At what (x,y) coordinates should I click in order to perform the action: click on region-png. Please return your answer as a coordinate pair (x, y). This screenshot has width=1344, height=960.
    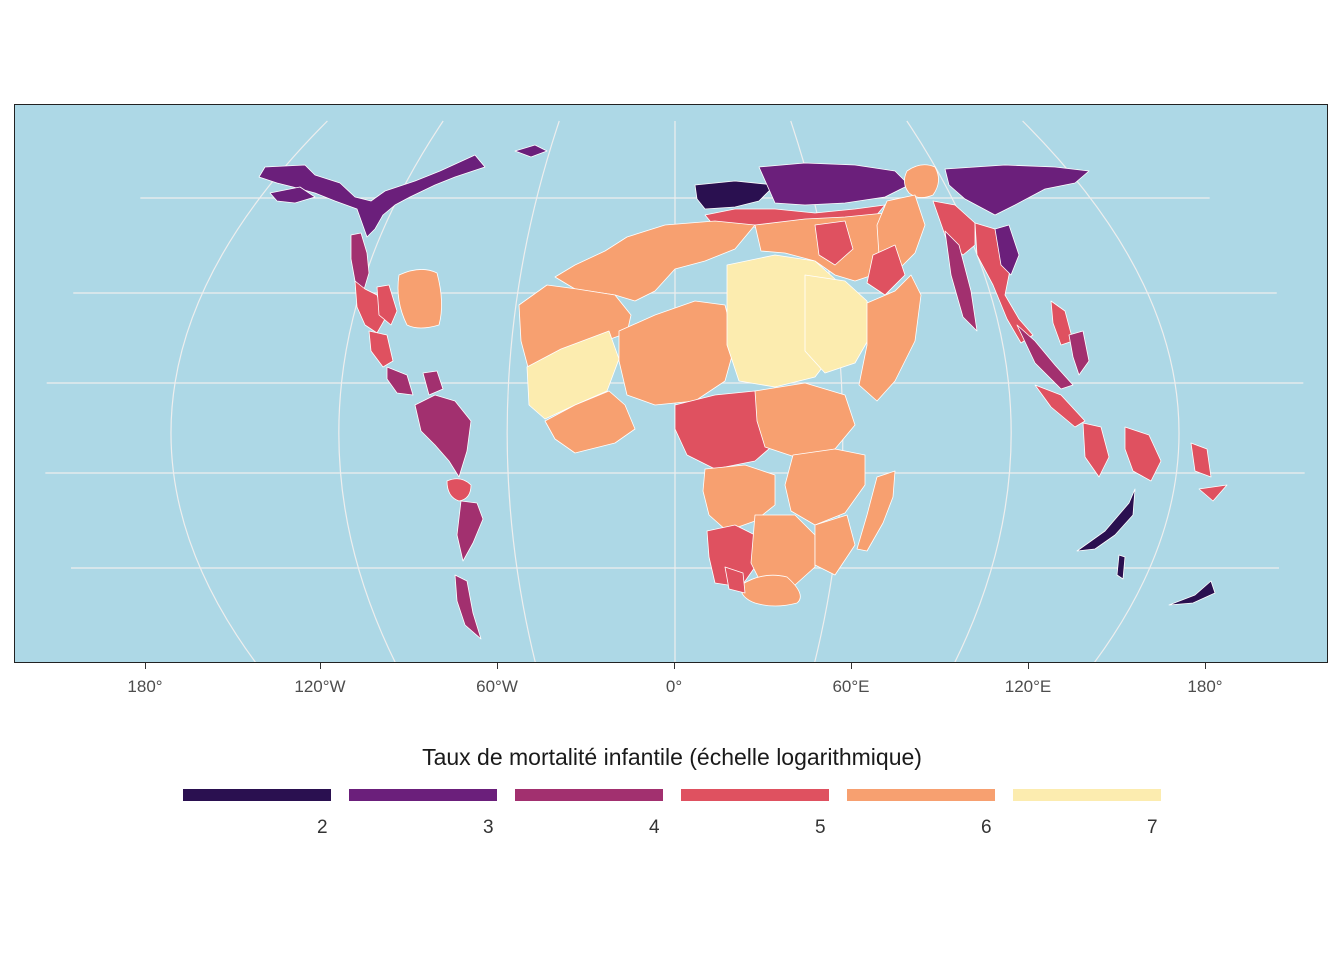
    Looking at the image, I should click on (1143, 454).